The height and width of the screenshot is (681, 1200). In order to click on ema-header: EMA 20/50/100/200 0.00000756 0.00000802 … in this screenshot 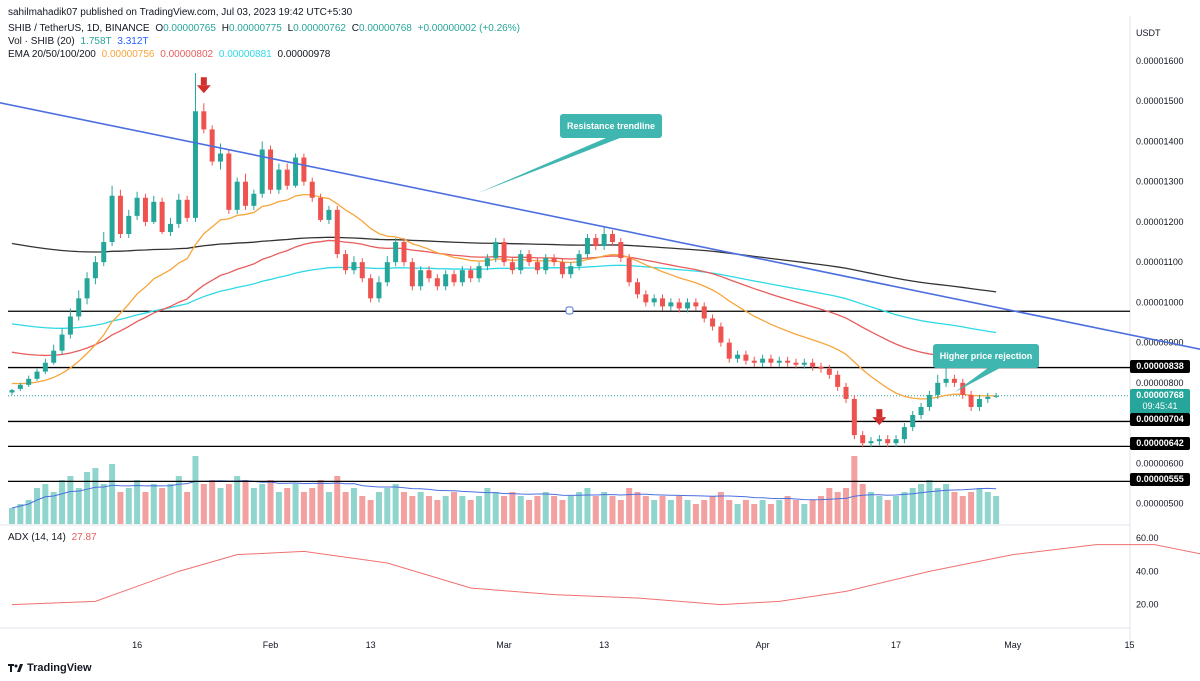, I will do `click(170, 55)`.